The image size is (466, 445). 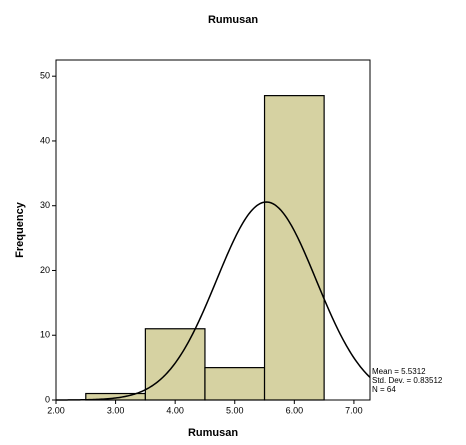 What do you see at coordinates (45, 205) in the screenshot?
I see `y-tick-label: 30` at bounding box center [45, 205].